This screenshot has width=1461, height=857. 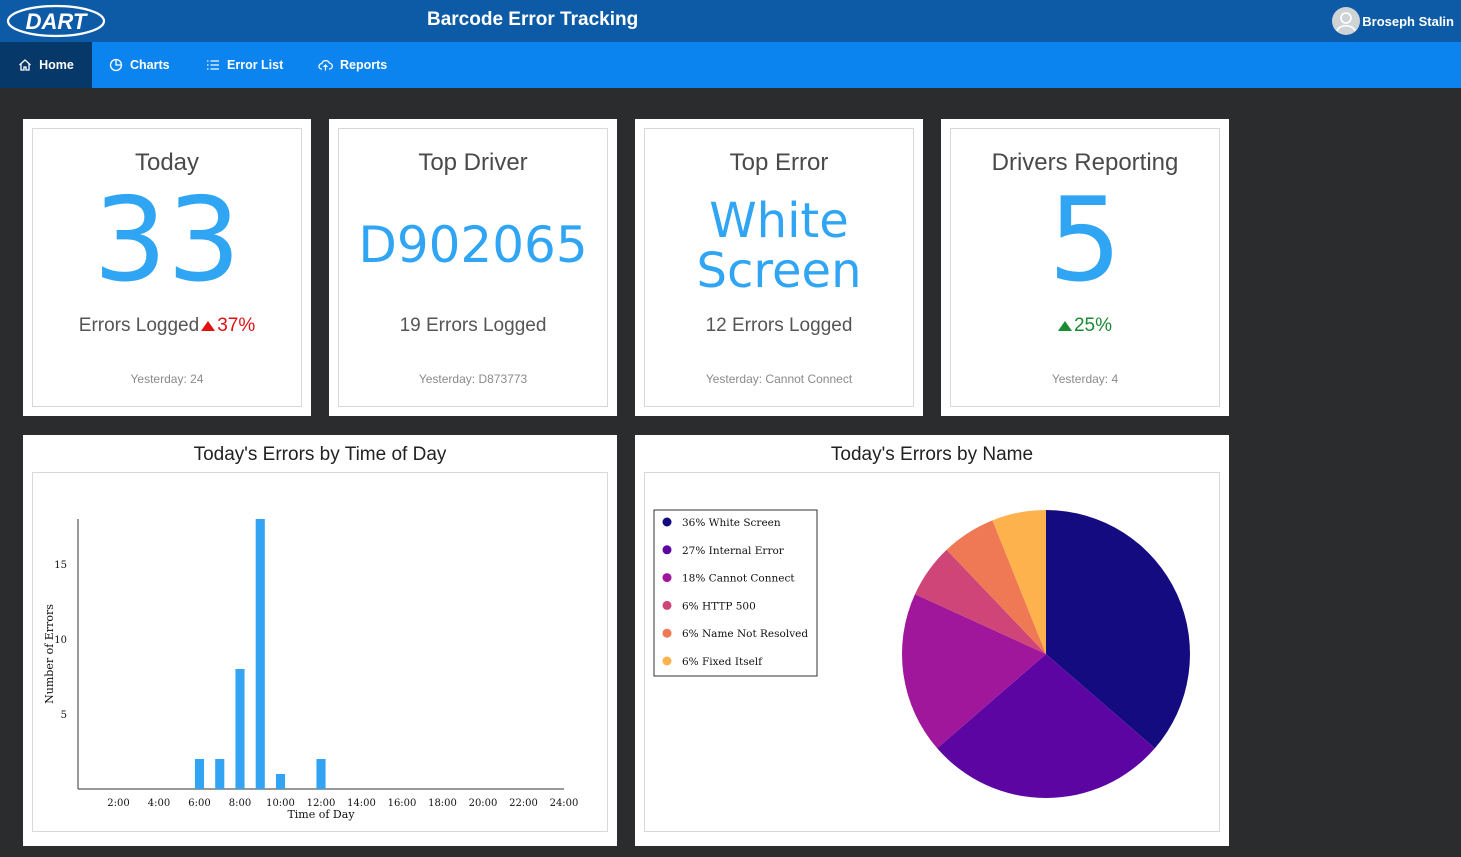 What do you see at coordinates (361, 803) in the screenshot?
I see `x-tick-label: 14:00` at bounding box center [361, 803].